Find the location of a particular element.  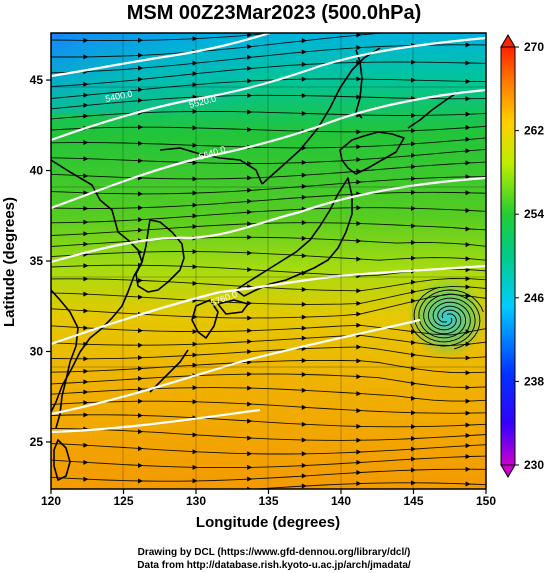

coast-korea is located at coordinates (160, 256).